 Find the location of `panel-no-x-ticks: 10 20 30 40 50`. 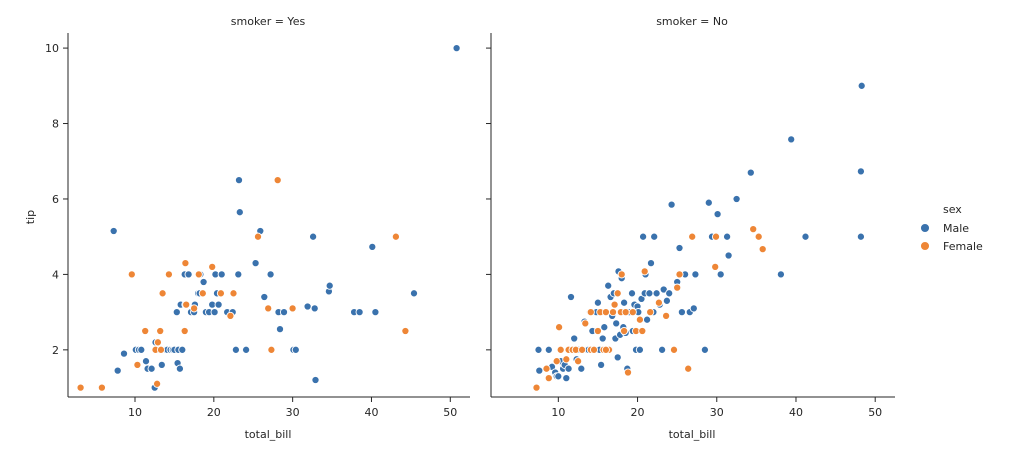

panel-no-x-ticks: 10 20 30 40 50 is located at coordinates (716, 408).